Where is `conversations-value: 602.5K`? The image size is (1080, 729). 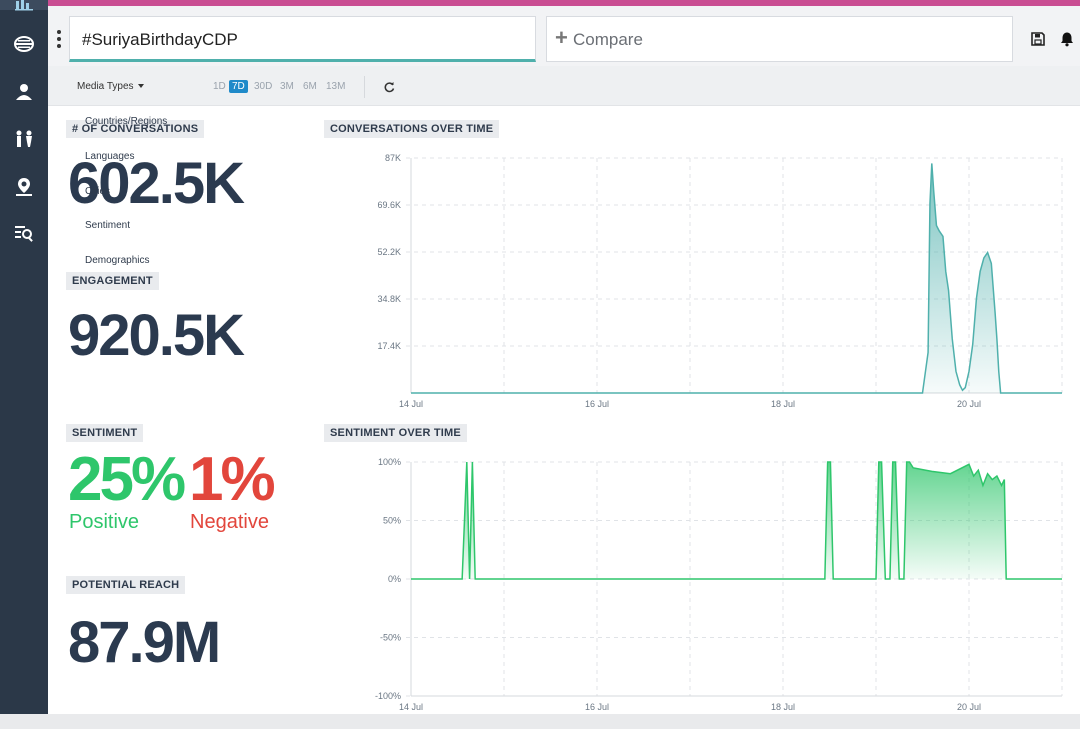 conversations-value: 602.5K is located at coordinates (156, 183).